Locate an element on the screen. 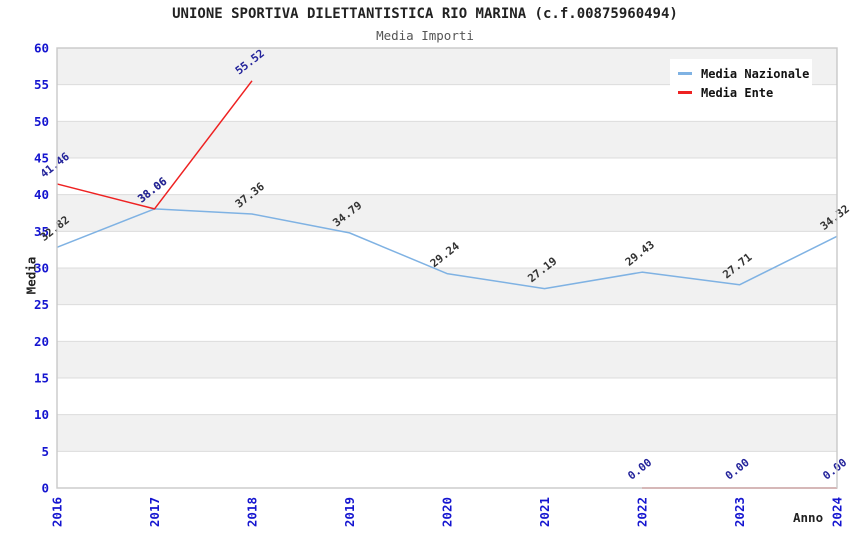  y-tick-label: 5 is located at coordinates (45, 451).